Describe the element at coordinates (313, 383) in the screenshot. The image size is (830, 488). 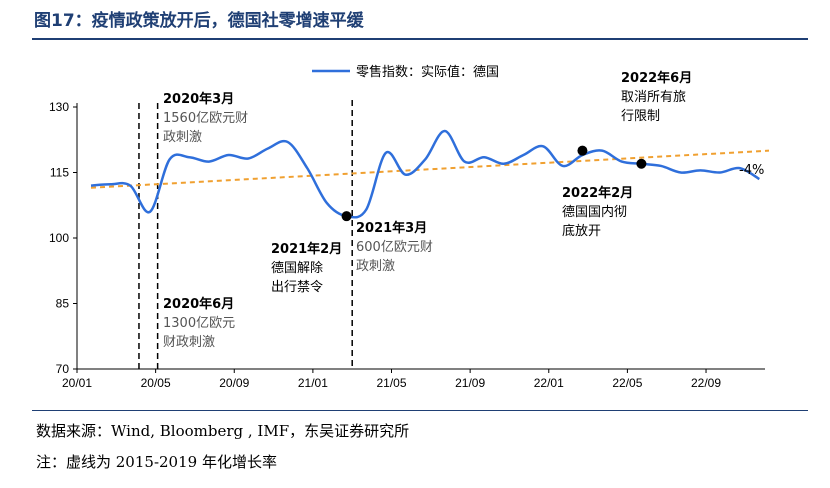
I see `x-tick-label: 21/01` at that location.